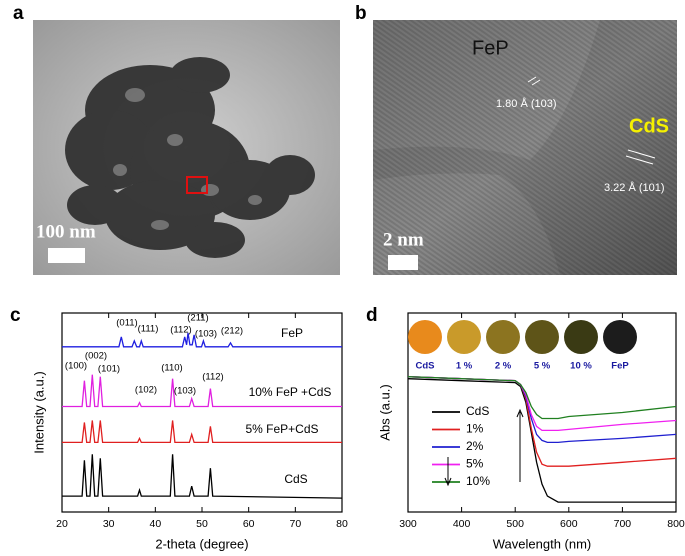 The width and height of the screenshot is (685, 556). I want to click on x-axis-label: Wavelength (nm), so click(542, 543).